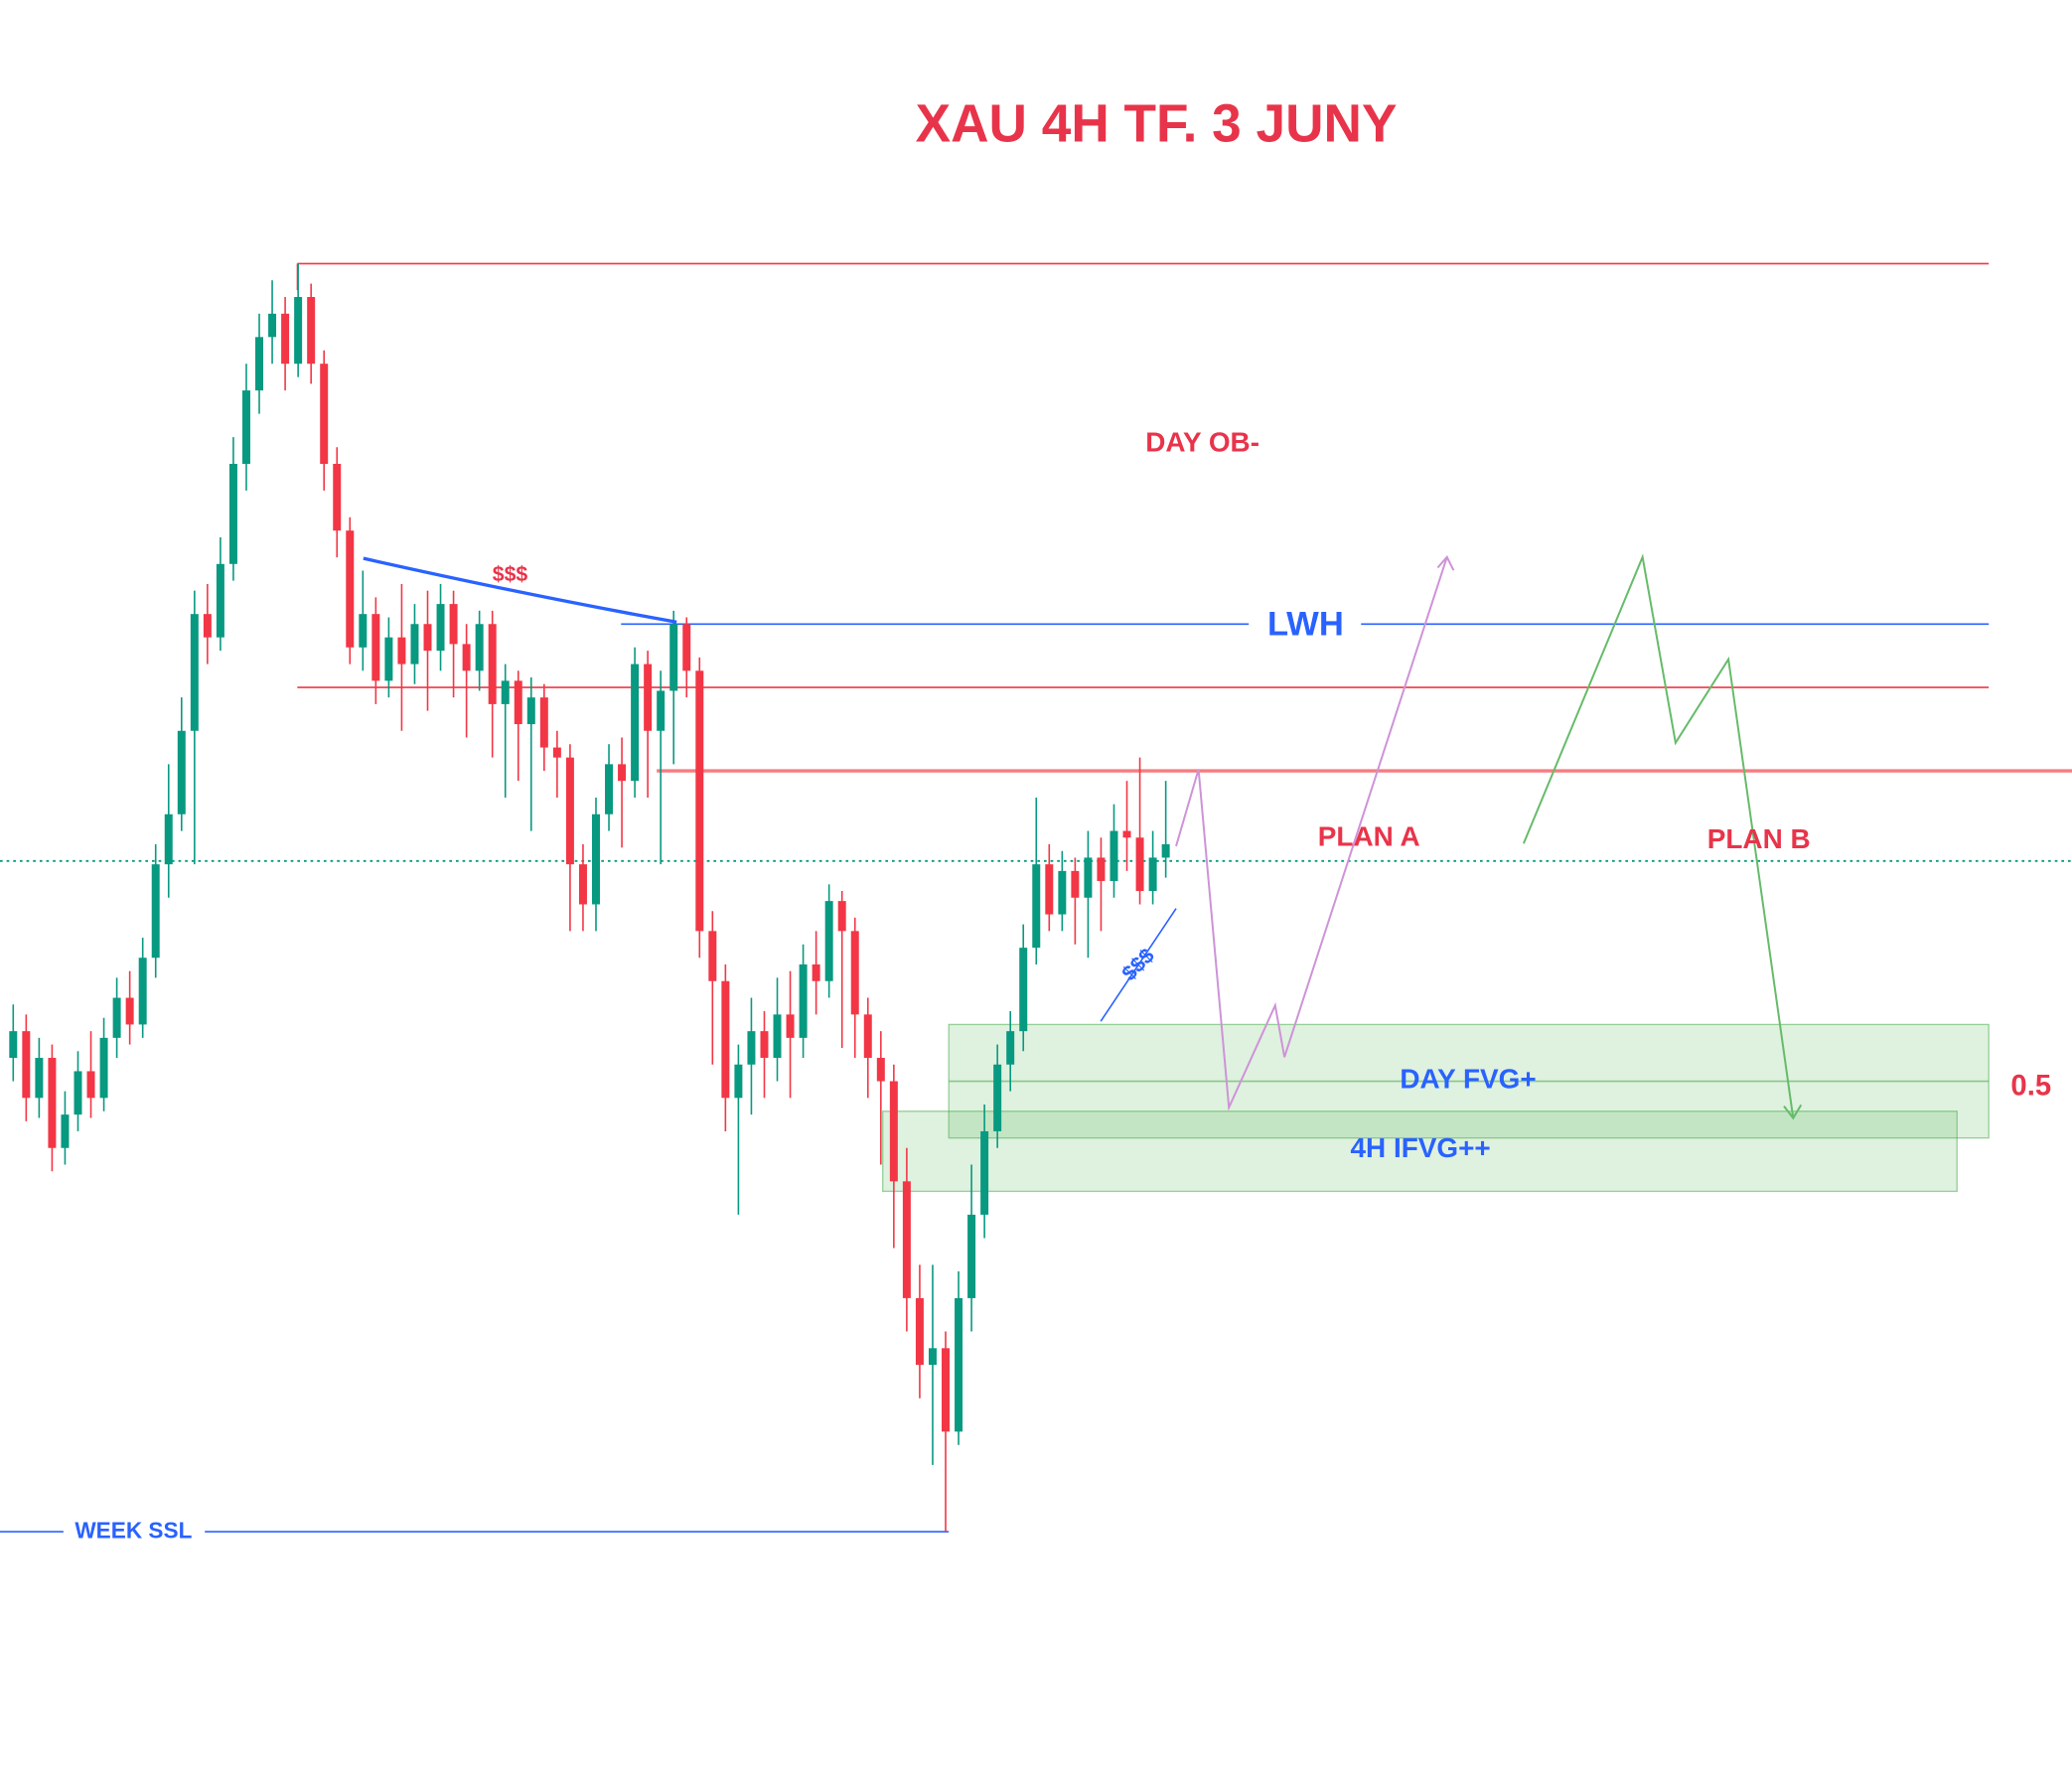 Image resolution: width=2072 pixels, height=1772 pixels. Describe the element at coordinates (133, 1530) in the screenshot. I see `ssl-label: WEEK SSL` at that location.